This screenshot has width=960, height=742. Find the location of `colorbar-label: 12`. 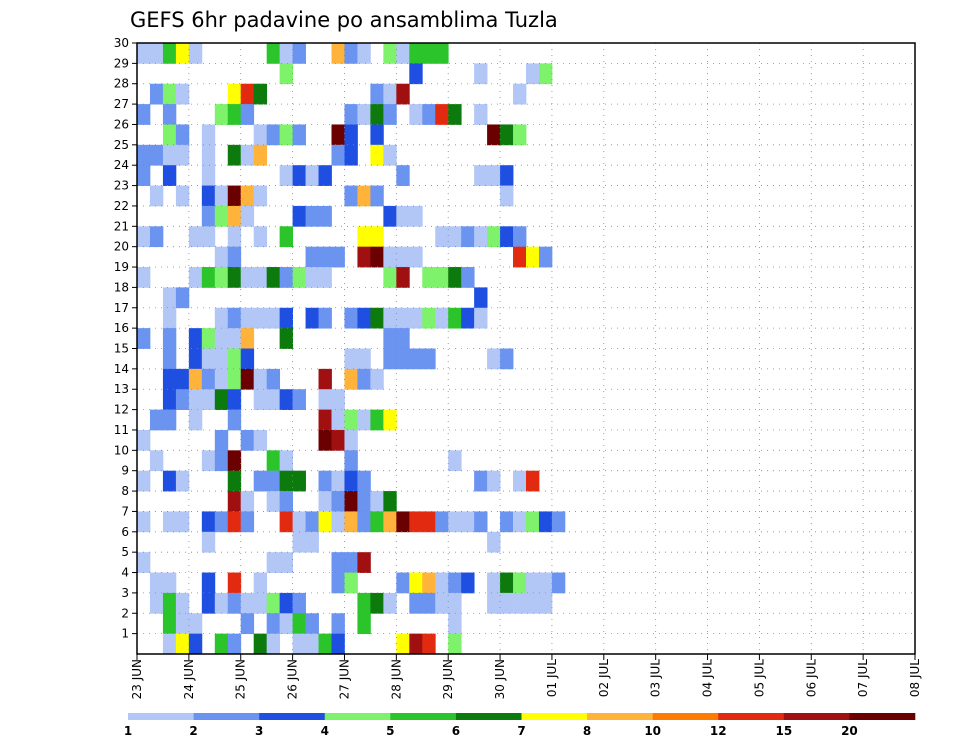

colorbar-label: 12 is located at coordinates (718, 731).